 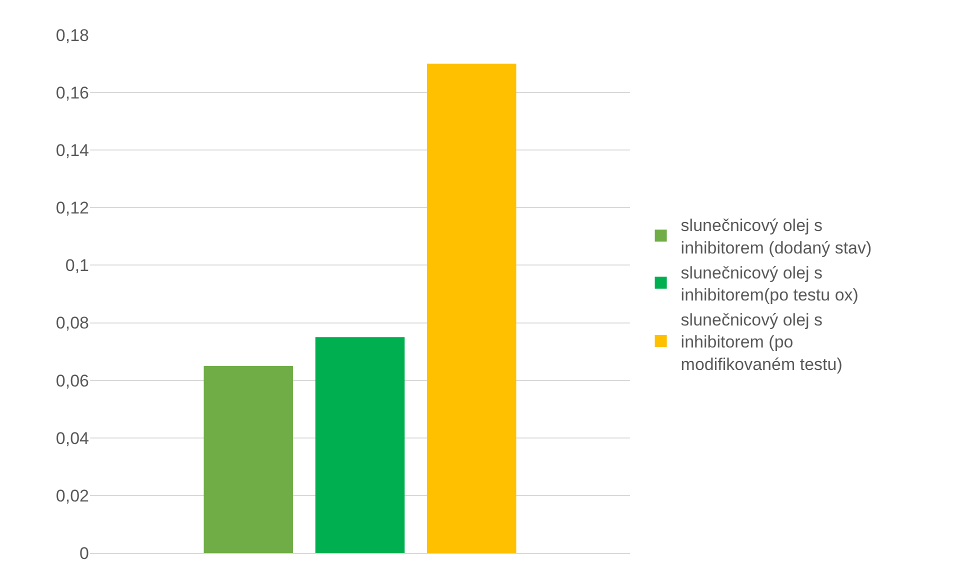 I want to click on y-tick-label: 0,12, so click(x=72, y=208).